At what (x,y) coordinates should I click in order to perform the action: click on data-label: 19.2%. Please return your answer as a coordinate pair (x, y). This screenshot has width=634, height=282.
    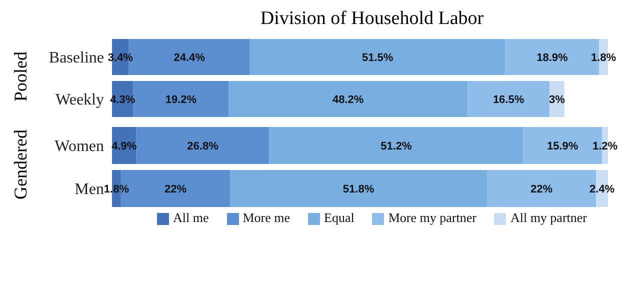
    Looking at the image, I should click on (181, 100).